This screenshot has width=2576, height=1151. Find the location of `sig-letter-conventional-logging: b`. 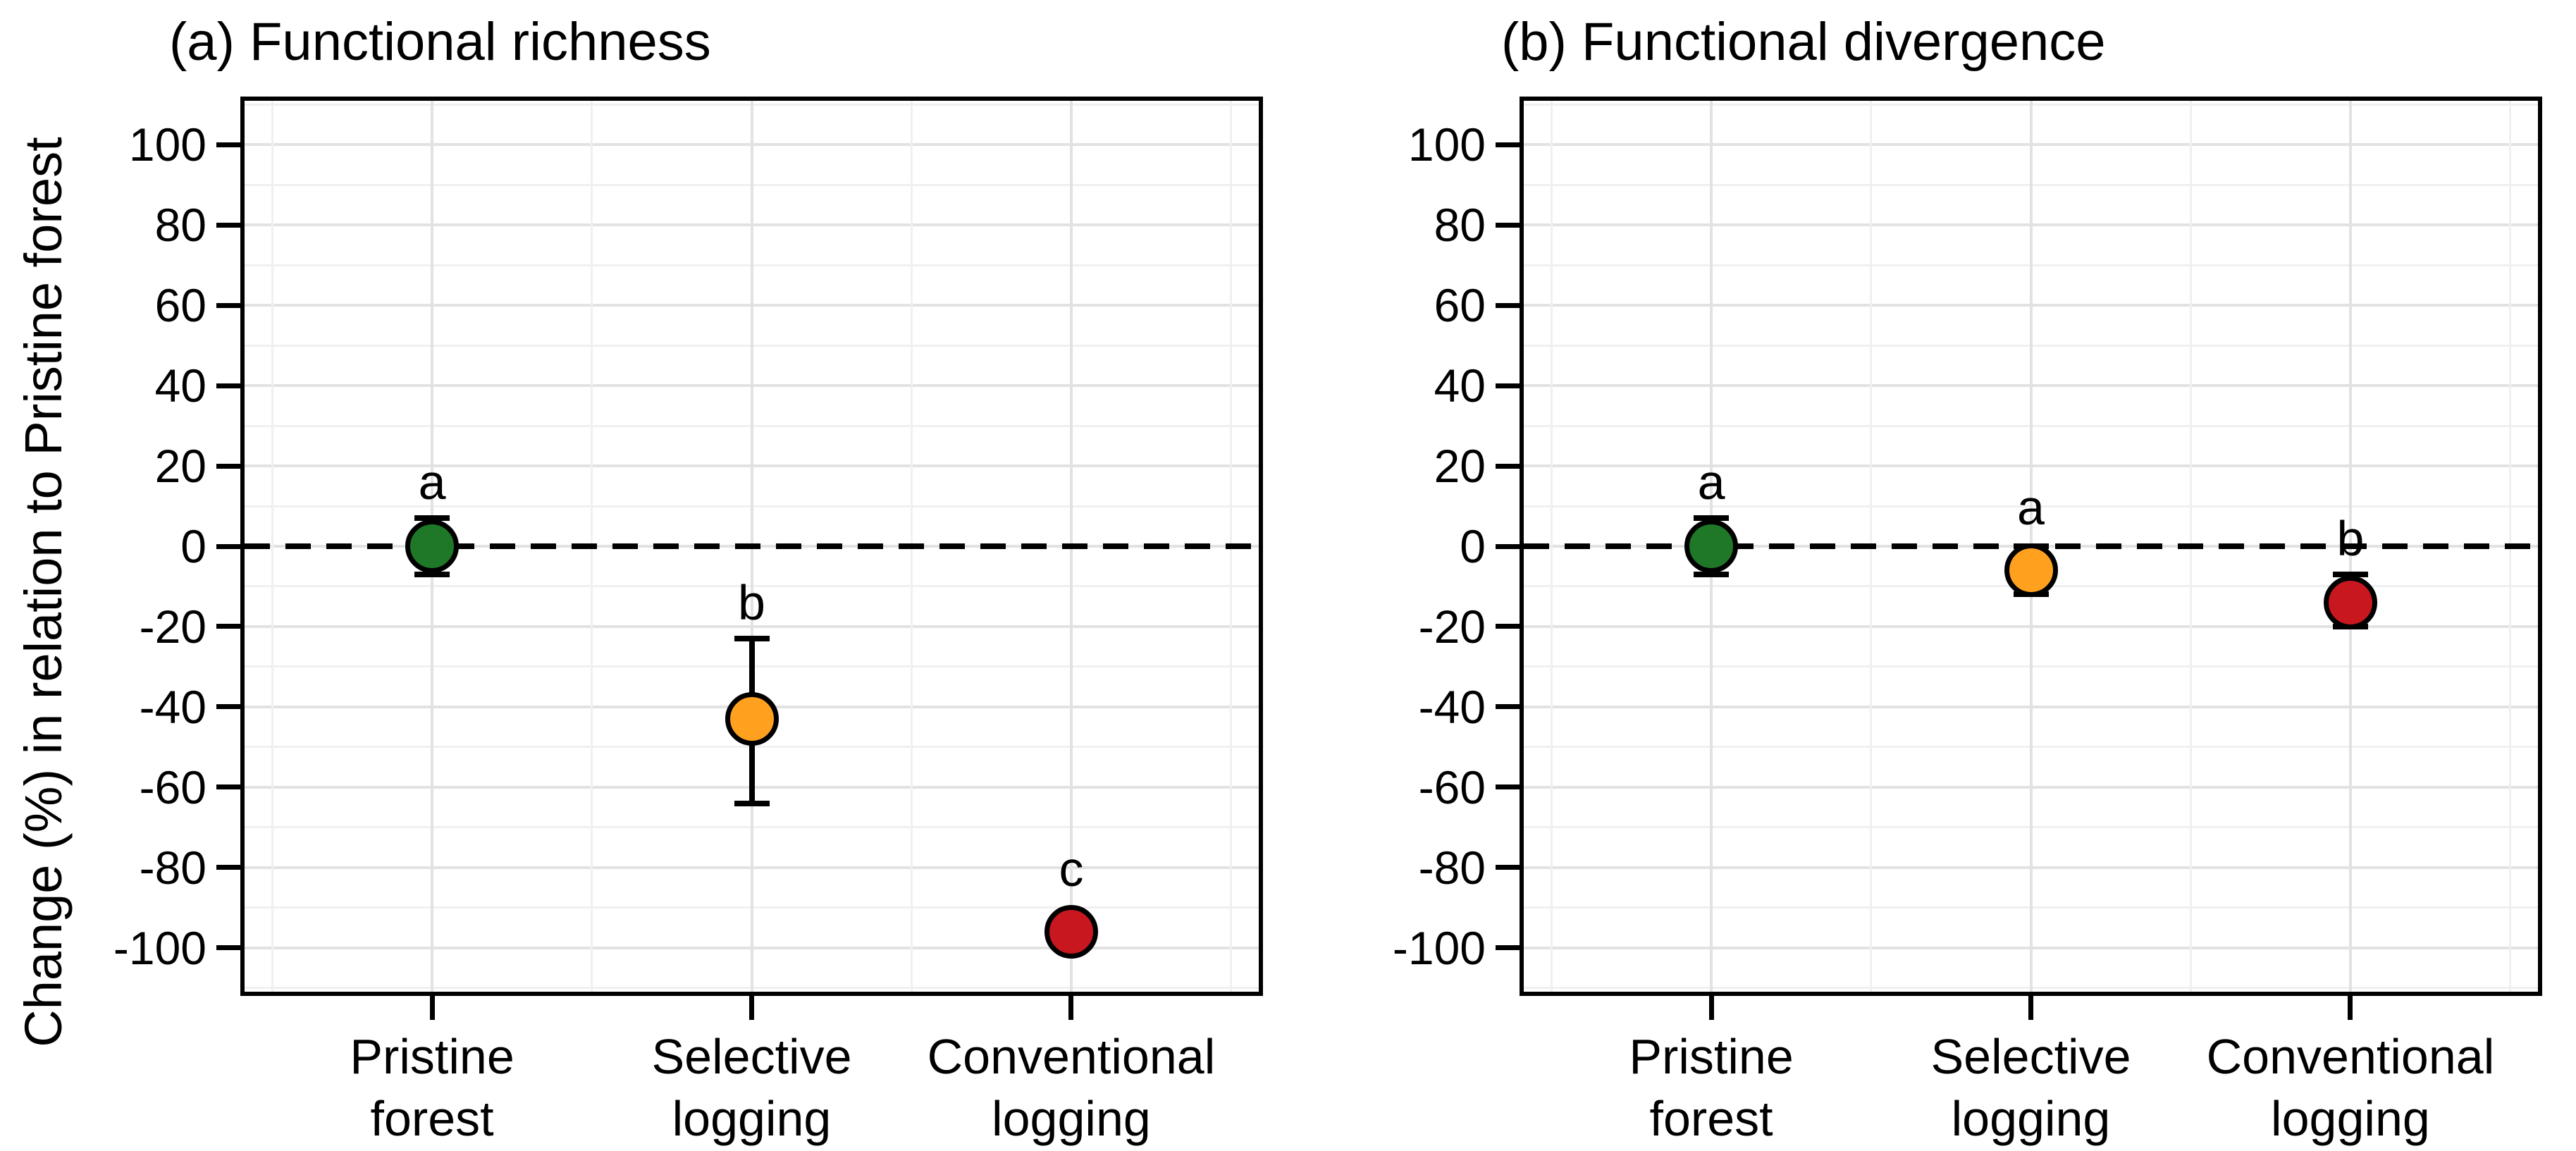

sig-letter-conventional-logging: b is located at coordinates (2350, 538).